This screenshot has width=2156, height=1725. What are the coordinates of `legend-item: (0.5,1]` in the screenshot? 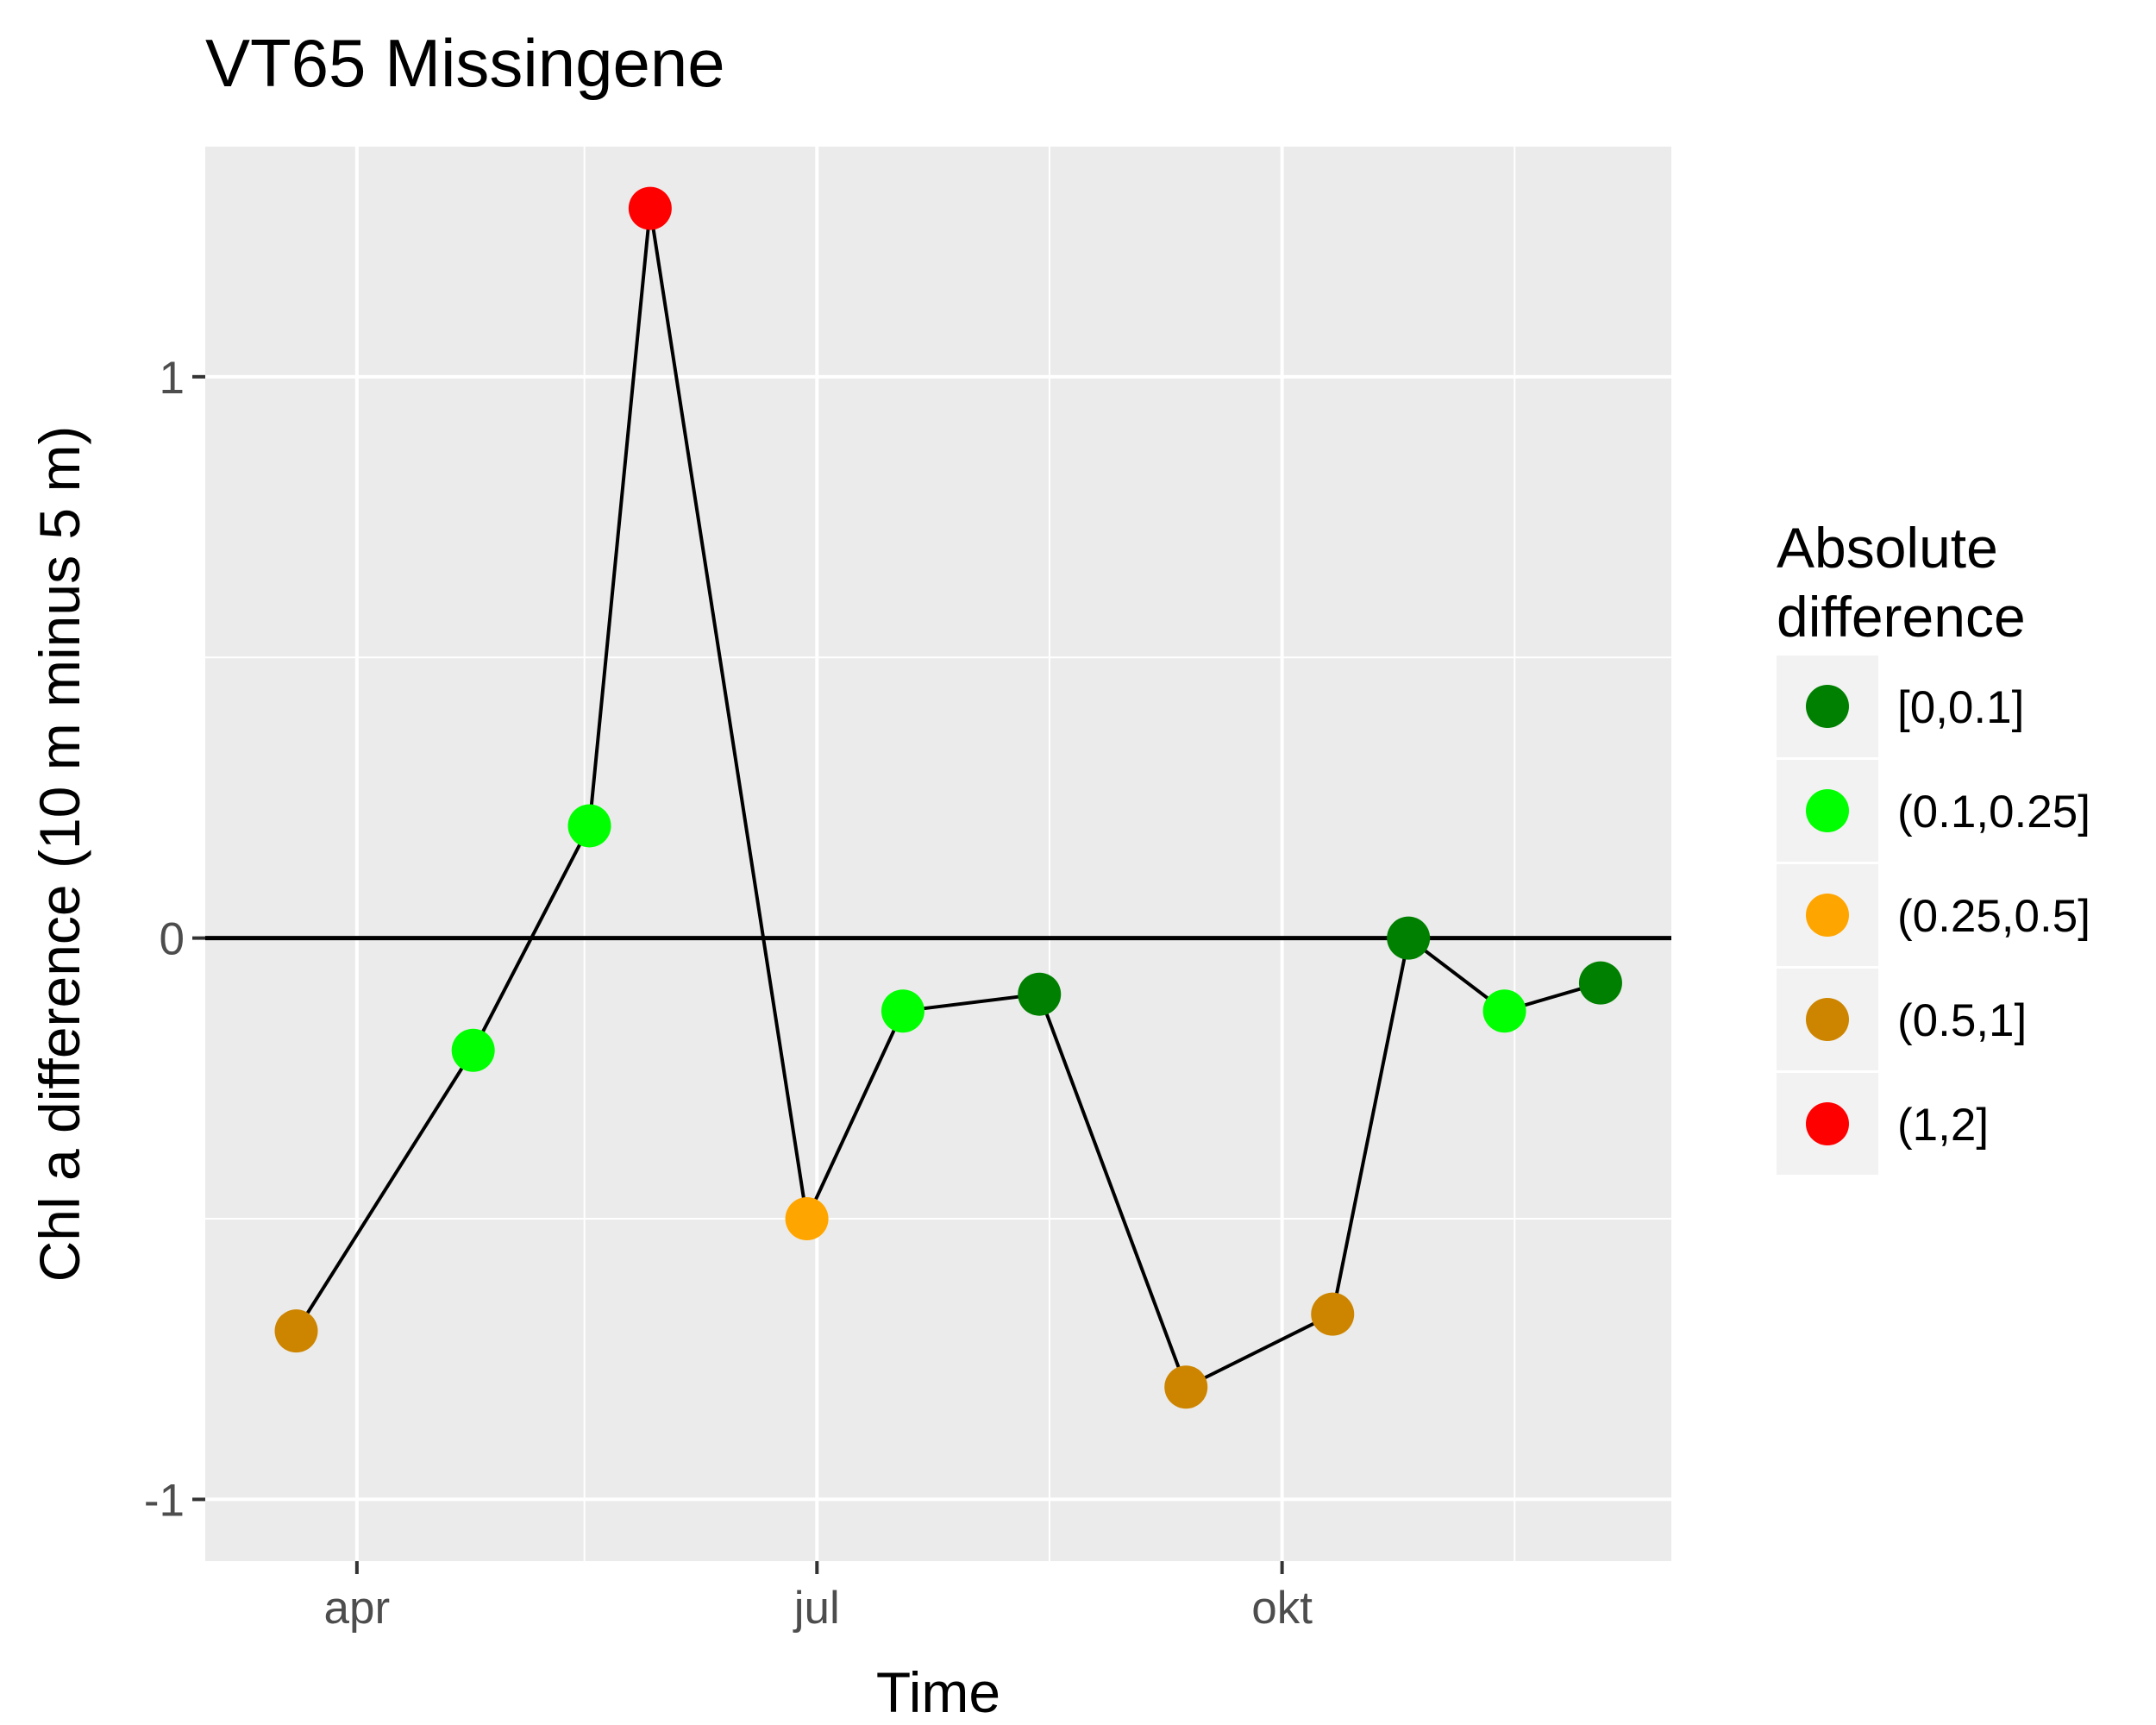 It's located at (1902, 1020).